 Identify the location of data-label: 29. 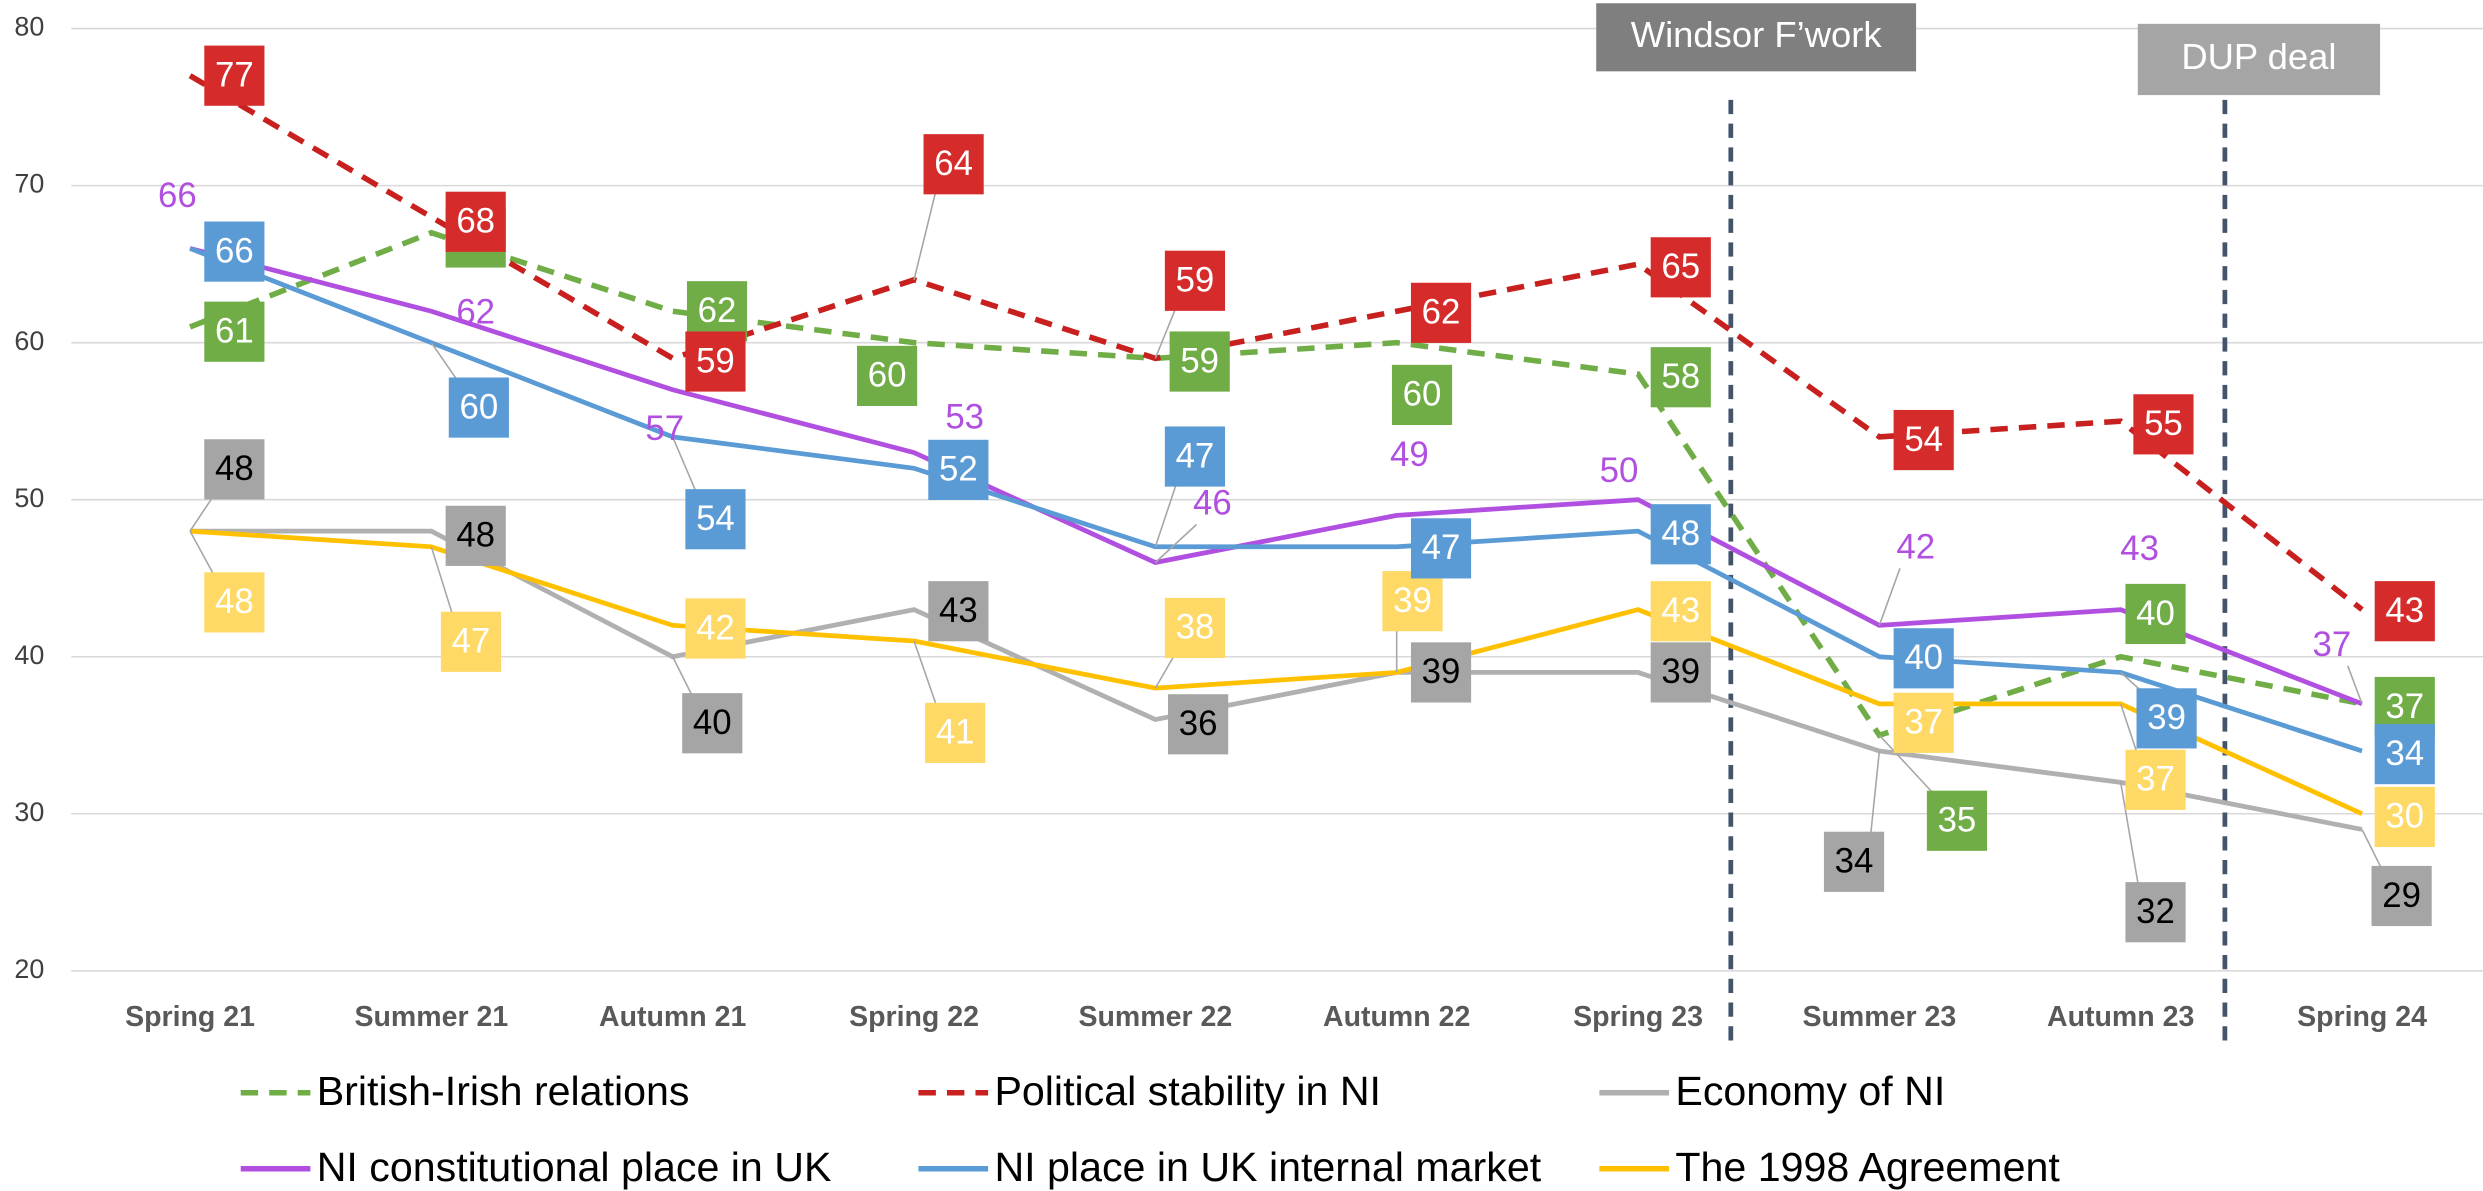
(2401, 895).